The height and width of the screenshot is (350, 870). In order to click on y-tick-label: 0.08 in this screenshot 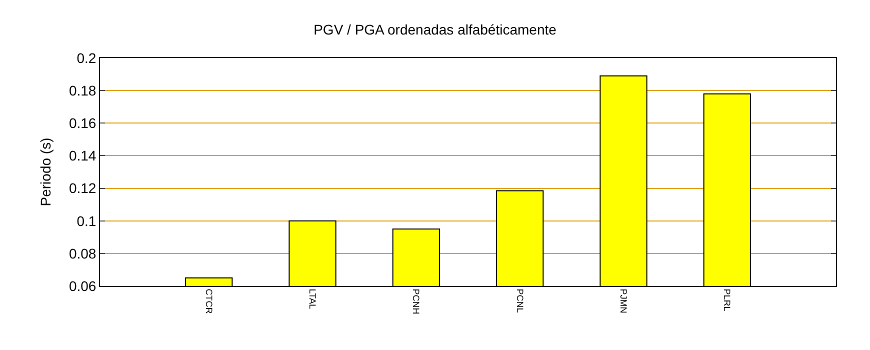, I will do `click(82, 253)`.